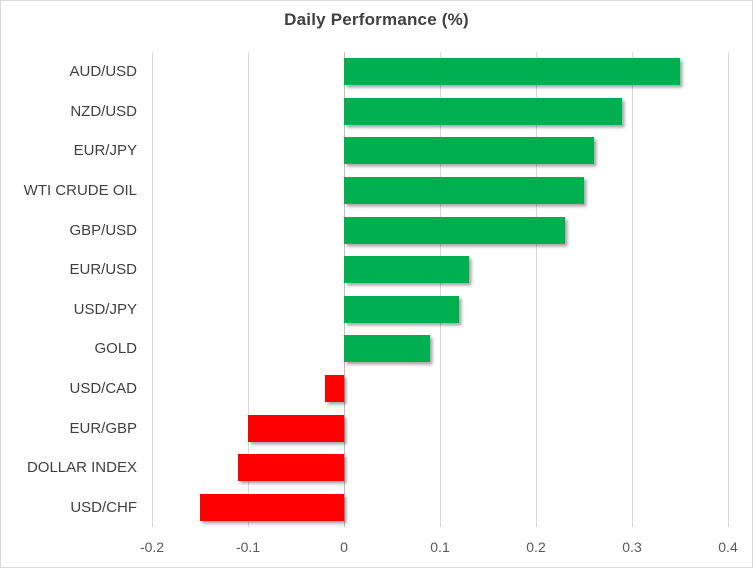  What do you see at coordinates (103, 111) in the screenshot?
I see `category-label-nzd-usd: NZD/USD` at bounding box center [103, 111].